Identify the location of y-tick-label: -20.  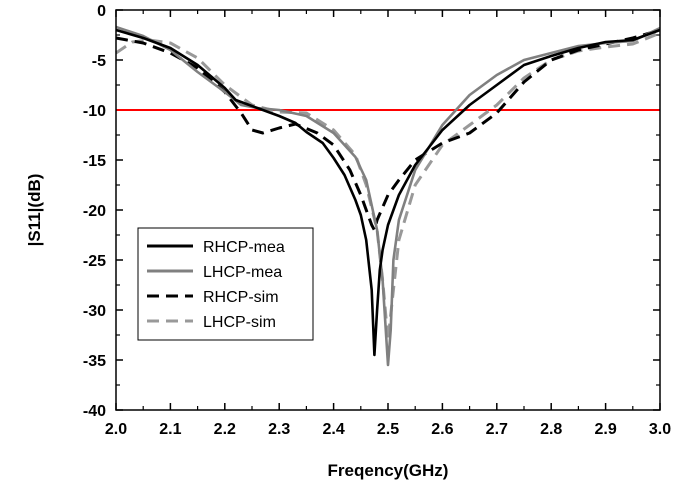
(94, 211).